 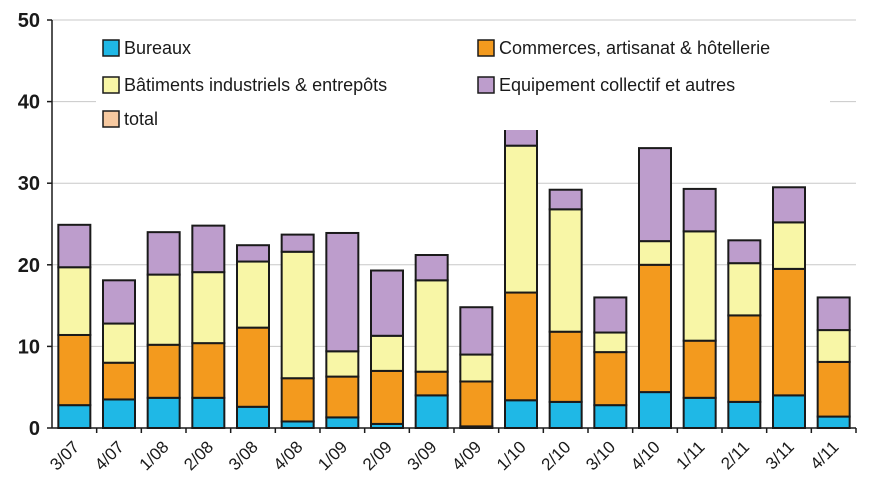 I want to click on legend-label-4: total, so click(x=141, y=119).